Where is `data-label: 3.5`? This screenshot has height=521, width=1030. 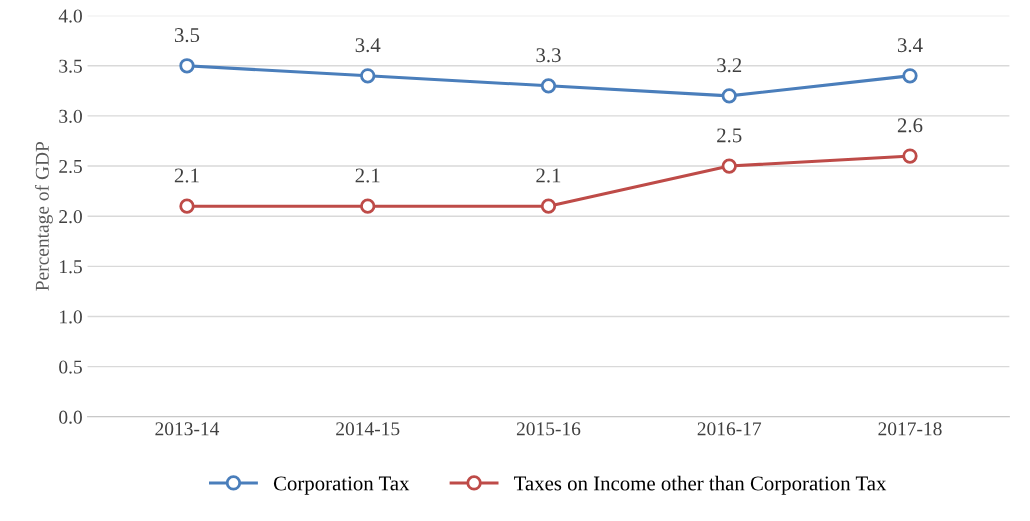 data-label: 3.5 is located at coordinates (187, 35).